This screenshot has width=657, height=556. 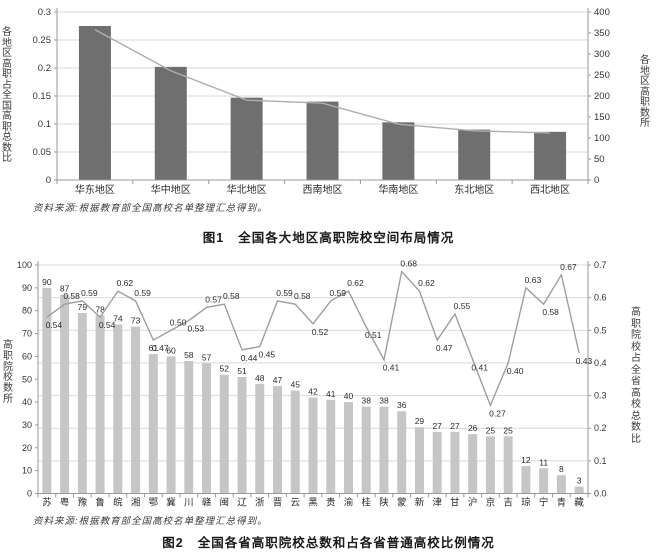 I want to click on right-axis-tick: 0, so click(x=596, y=180).